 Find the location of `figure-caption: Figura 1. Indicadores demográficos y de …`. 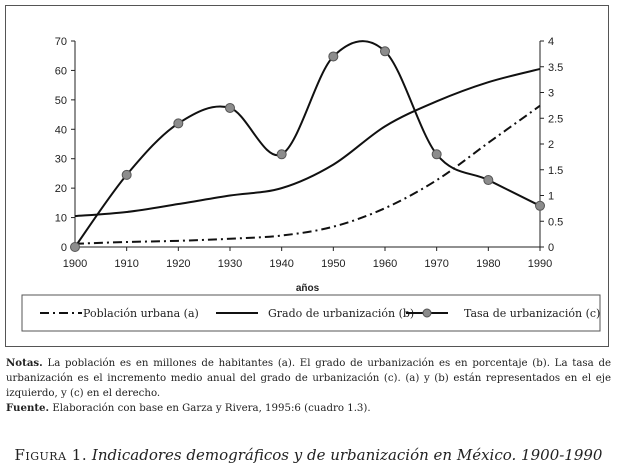

figure-caption: Figura 1. Indicadores demográficos y de … is located at coordinates (308, 455).